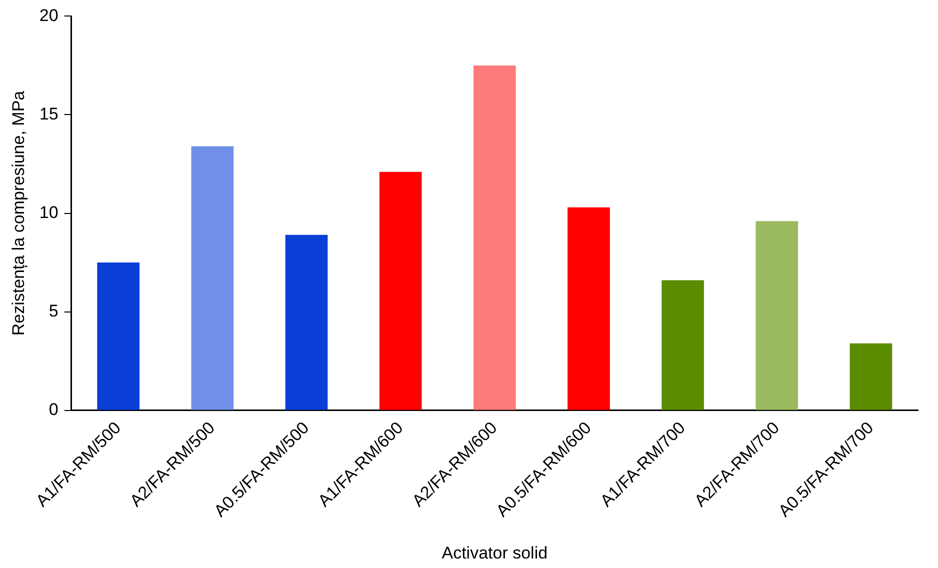 The image size is (938, 568). What do you see at coordinates (18, 213) in the screenshot?
I see `y-axis-title: Rezistența la compresiune, MPa` at bounding box center [18, 213].